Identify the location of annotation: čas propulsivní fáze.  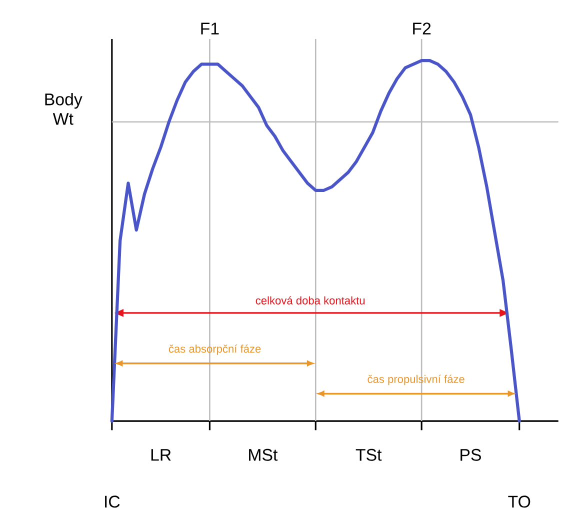
(416, 380).